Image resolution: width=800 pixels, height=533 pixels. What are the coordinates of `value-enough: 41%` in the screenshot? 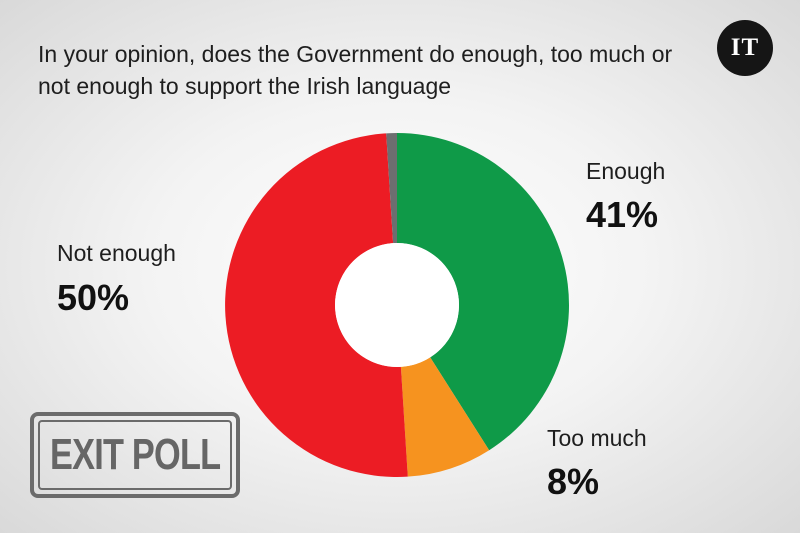 It's located at (622, 214).